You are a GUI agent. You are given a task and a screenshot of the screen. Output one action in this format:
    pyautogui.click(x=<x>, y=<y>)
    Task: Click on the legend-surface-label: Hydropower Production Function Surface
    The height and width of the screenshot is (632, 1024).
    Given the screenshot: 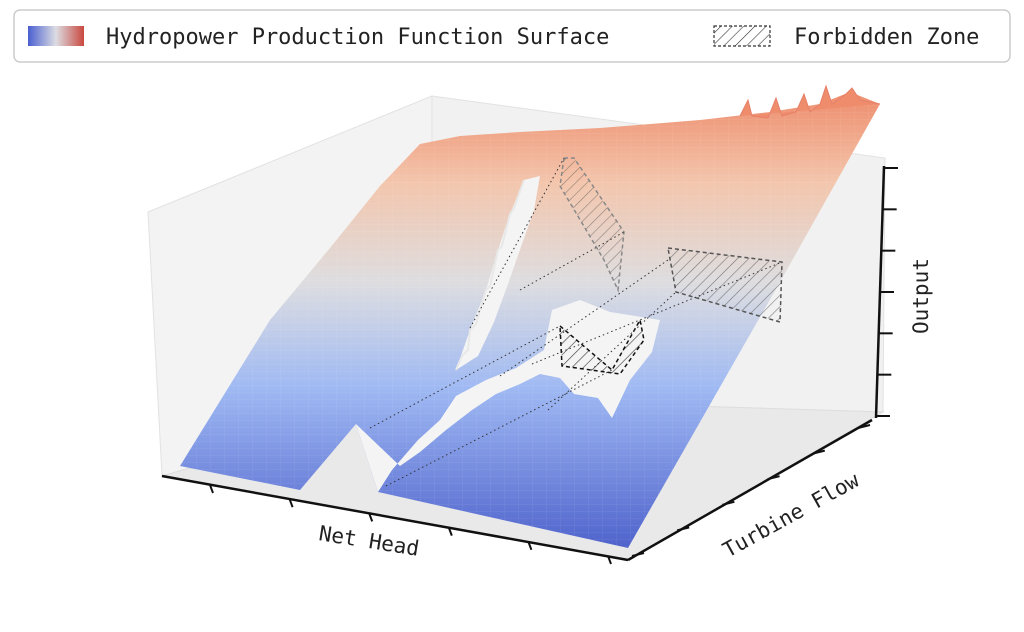 What is the action you would take?
    pyautogui.click(x=357, y=37)
    